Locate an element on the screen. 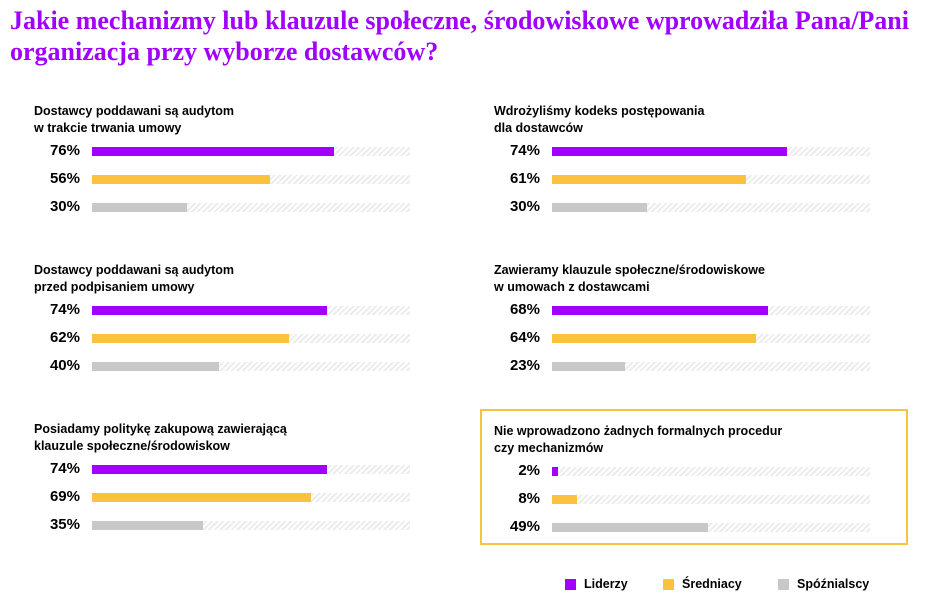  value-label-liderzy: 68% is located at coordinates (524, 309).